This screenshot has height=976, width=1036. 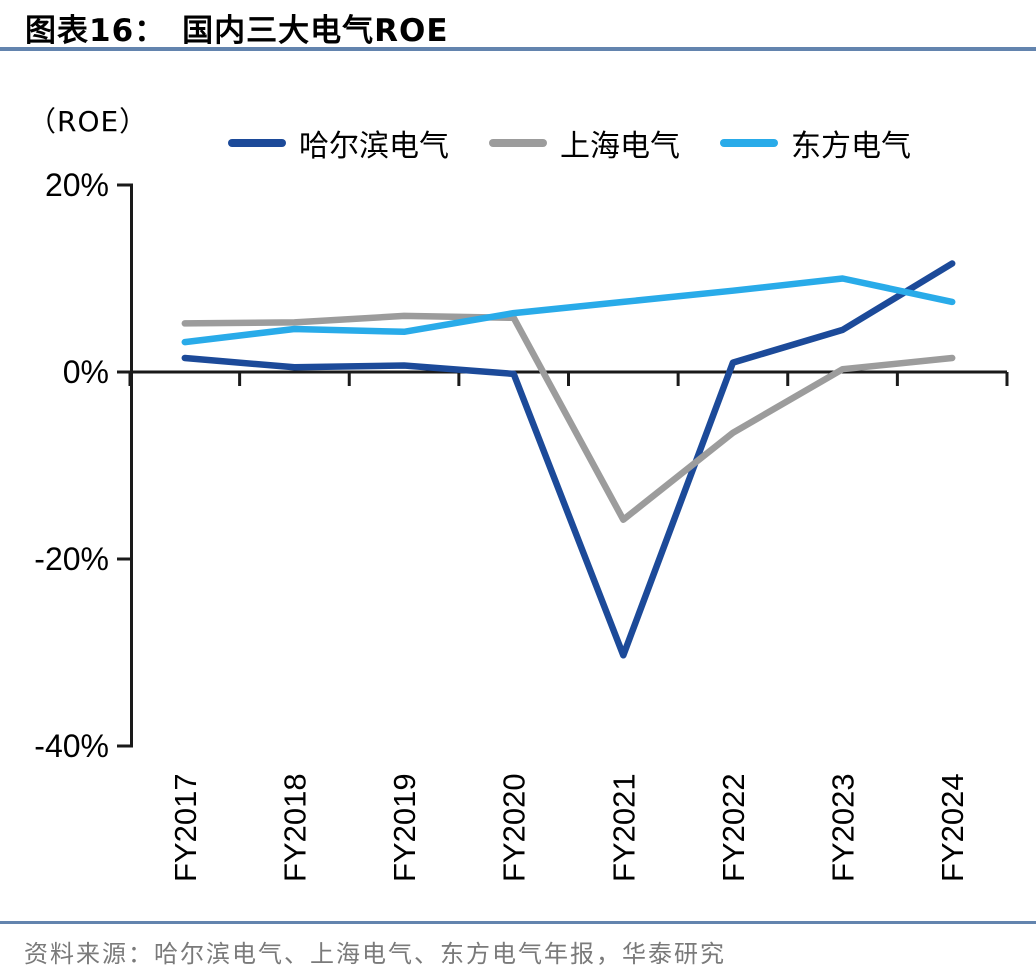 I want to click on figure-title-row: 图表16： 国内三大电气ROE, so click(x=237, y=27).